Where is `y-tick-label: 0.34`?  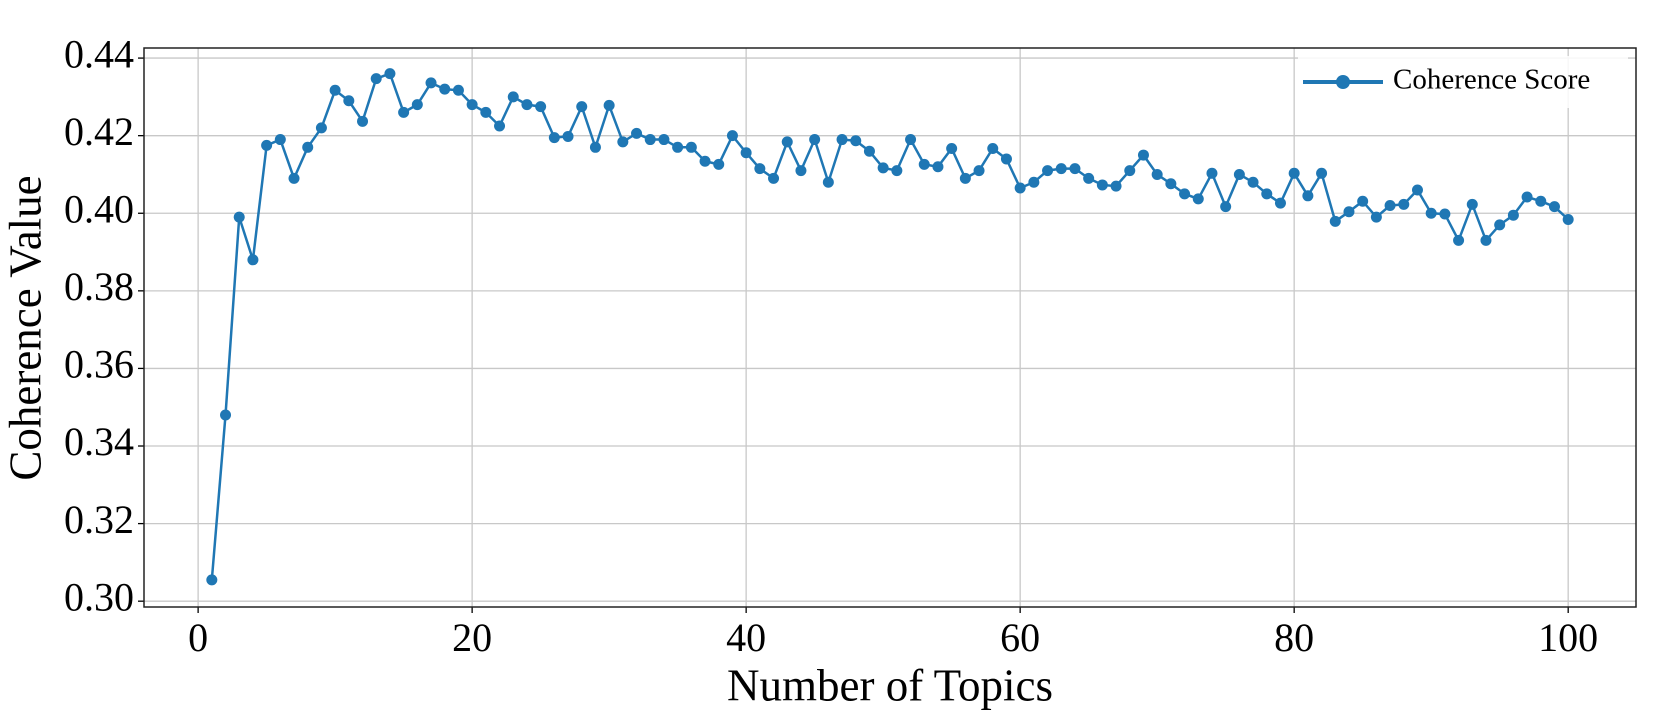 y-tick-label: 0.34 is located at coordinates (99, 441).